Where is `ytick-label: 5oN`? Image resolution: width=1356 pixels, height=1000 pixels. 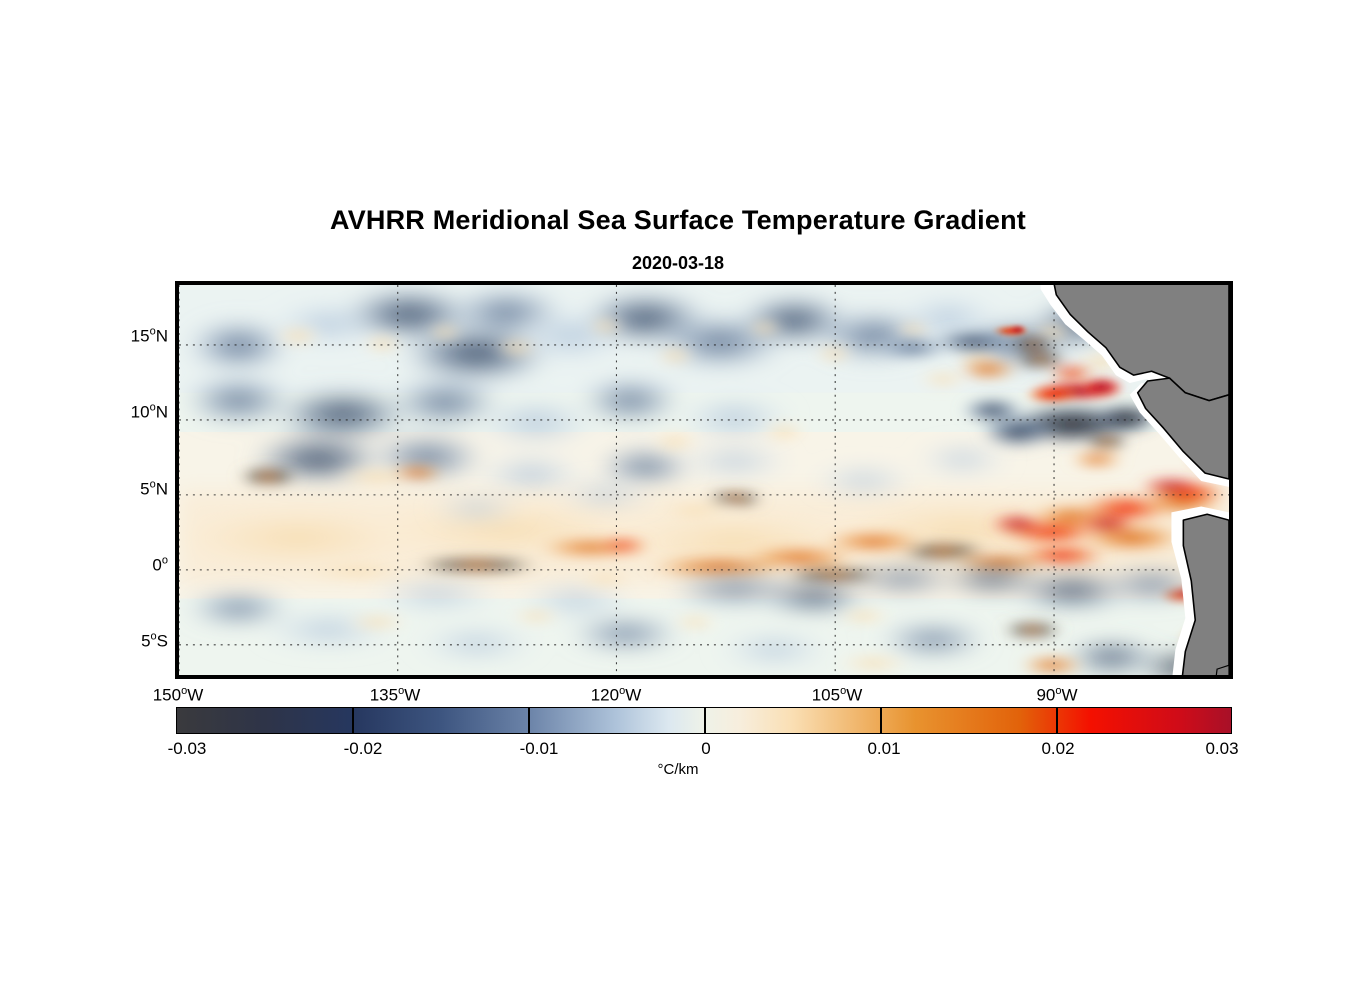
ytick-label: 5oN is located at coordinates (154, 488).